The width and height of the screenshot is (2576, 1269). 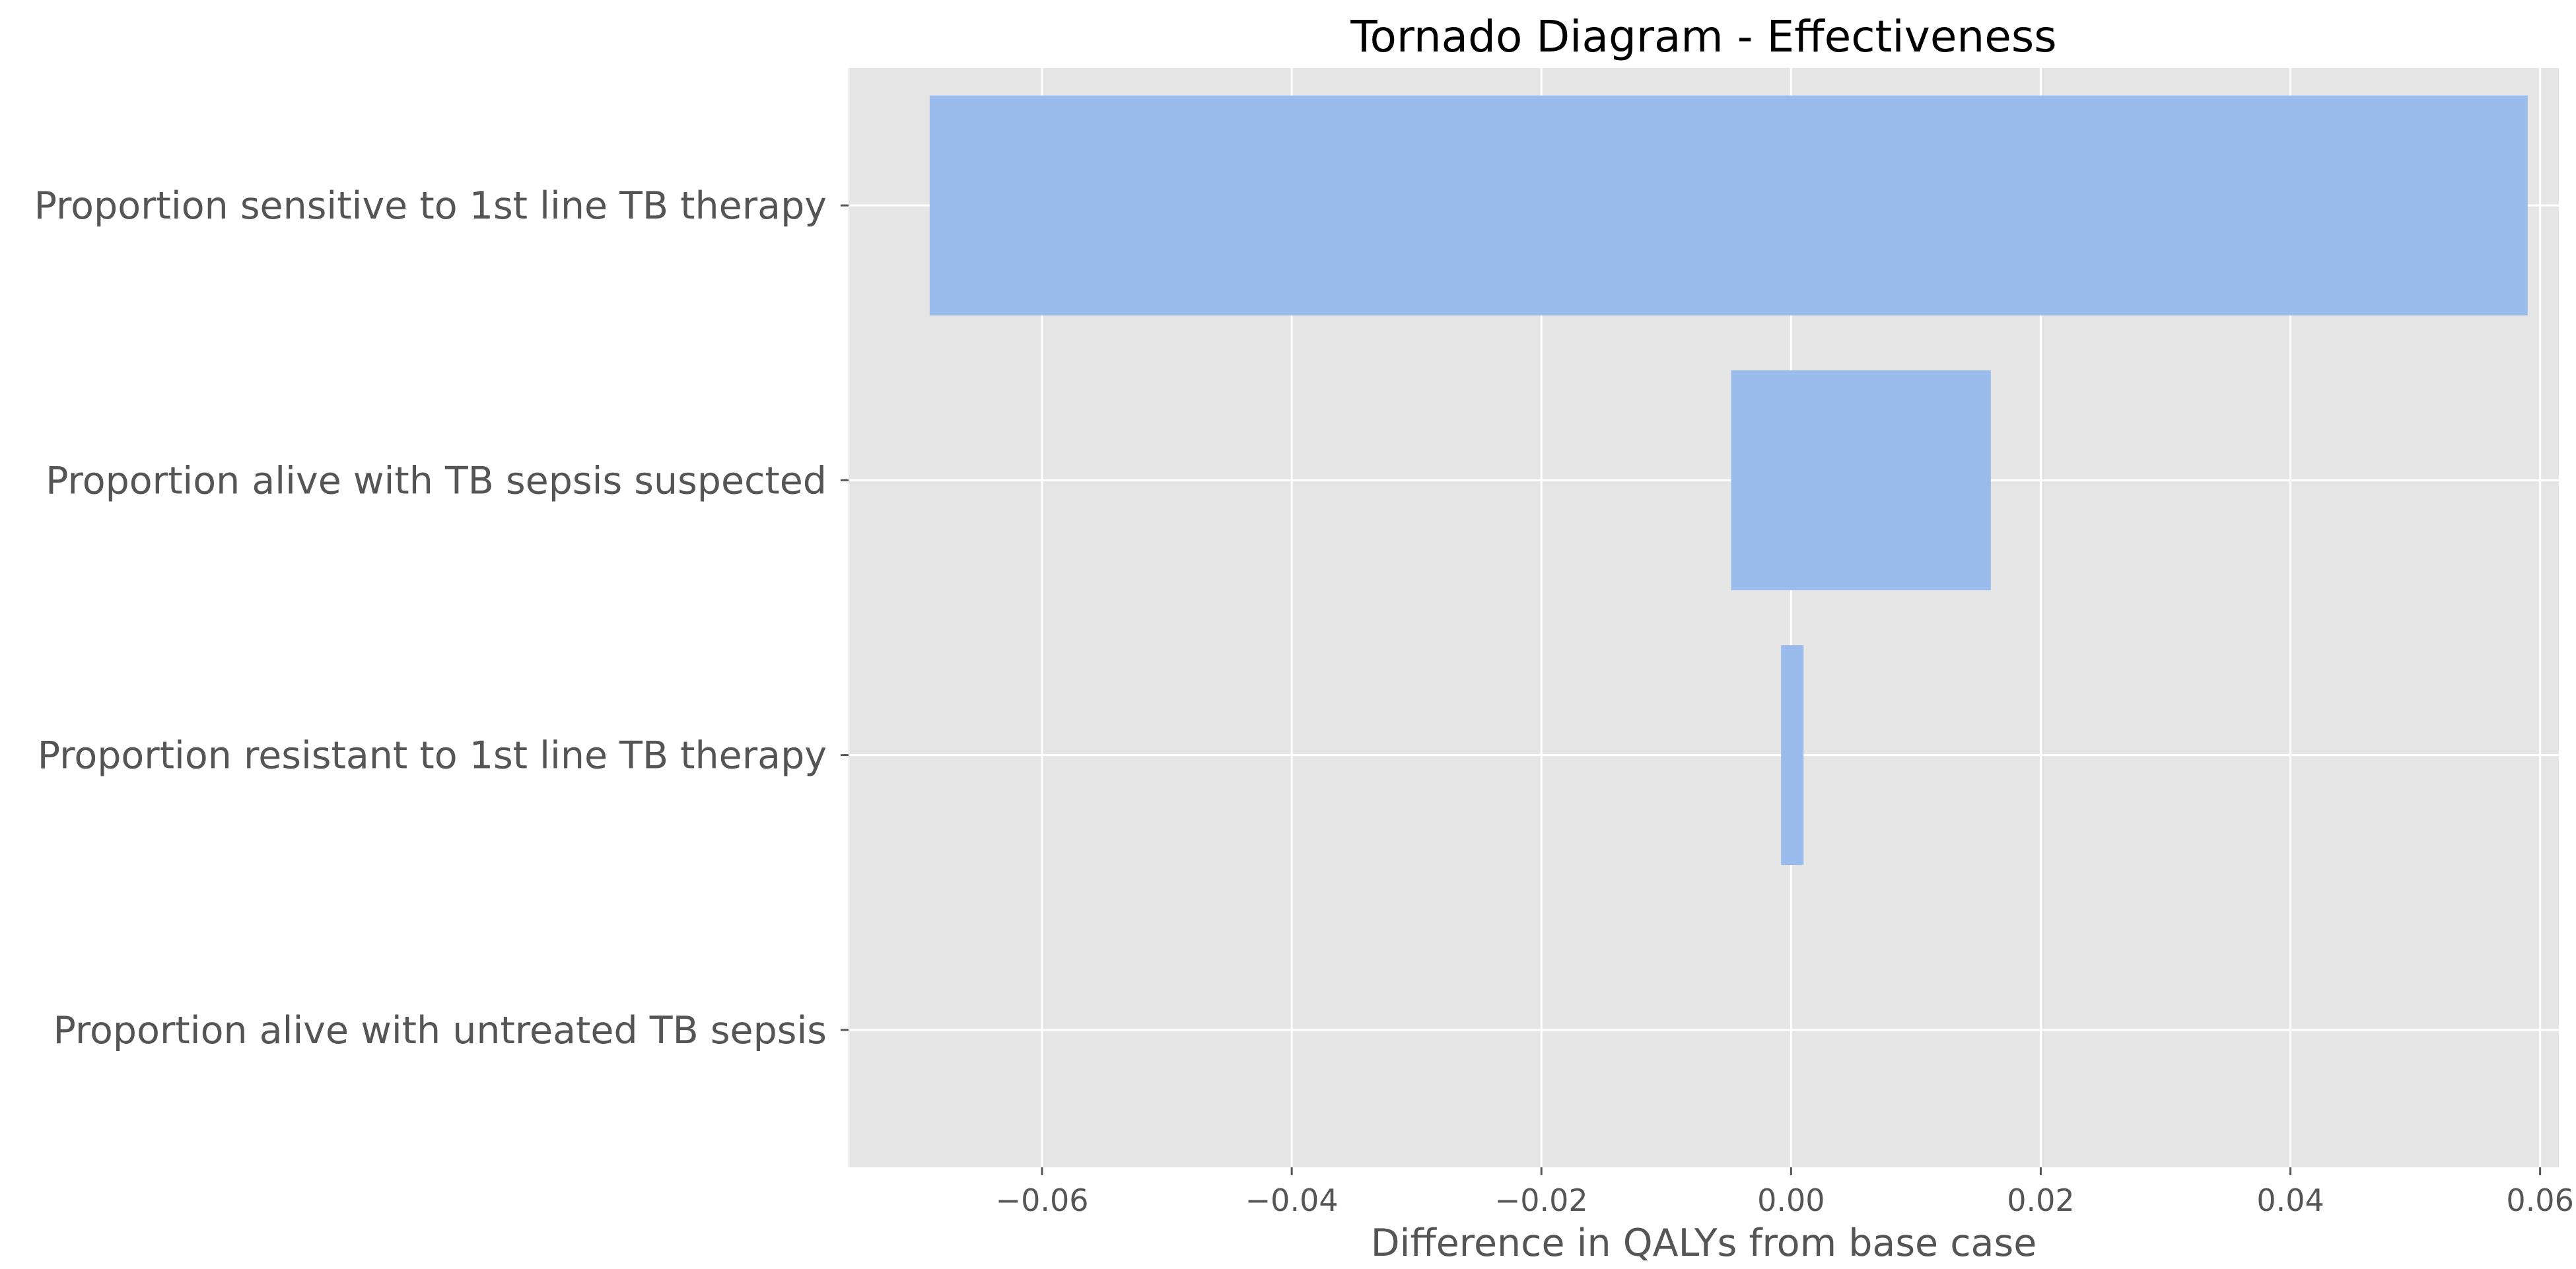 I want to click on x-axis: −0.06 −0.04 −0.02 0.00 0.02 0.04 0.06, so click(x=1785, y=1192).